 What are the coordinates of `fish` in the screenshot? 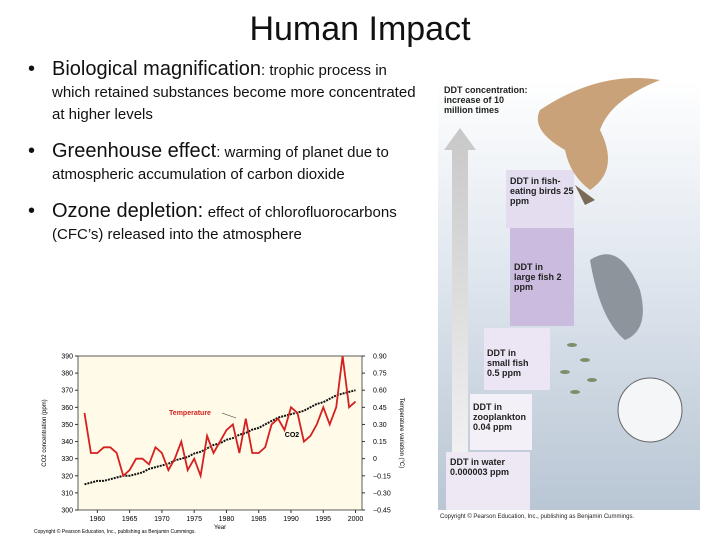 It's located at (616, 297).